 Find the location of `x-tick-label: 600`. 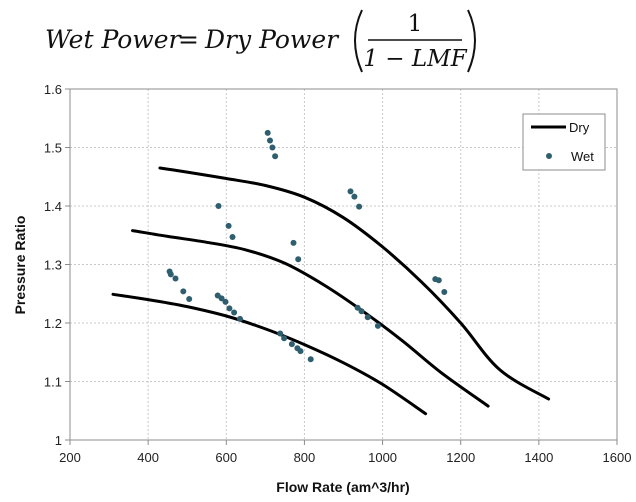

x-tick-label: 600 is located at coordinates (226, 457).